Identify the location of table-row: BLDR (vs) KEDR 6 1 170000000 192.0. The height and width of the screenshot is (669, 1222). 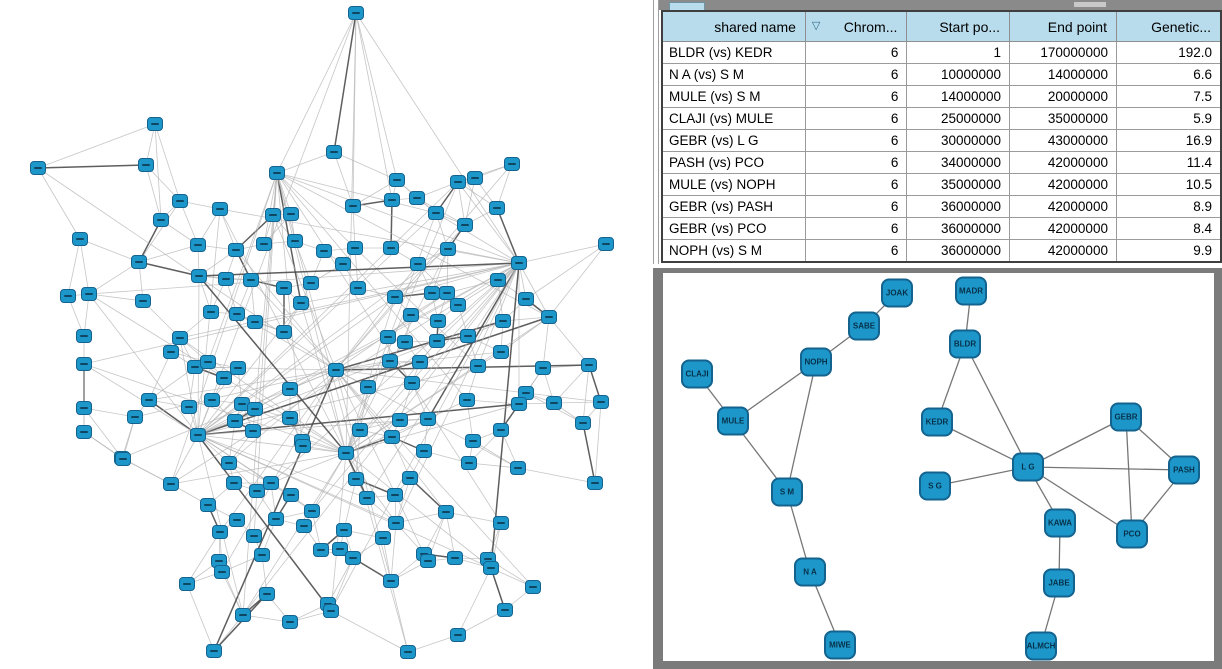
(941, 52).